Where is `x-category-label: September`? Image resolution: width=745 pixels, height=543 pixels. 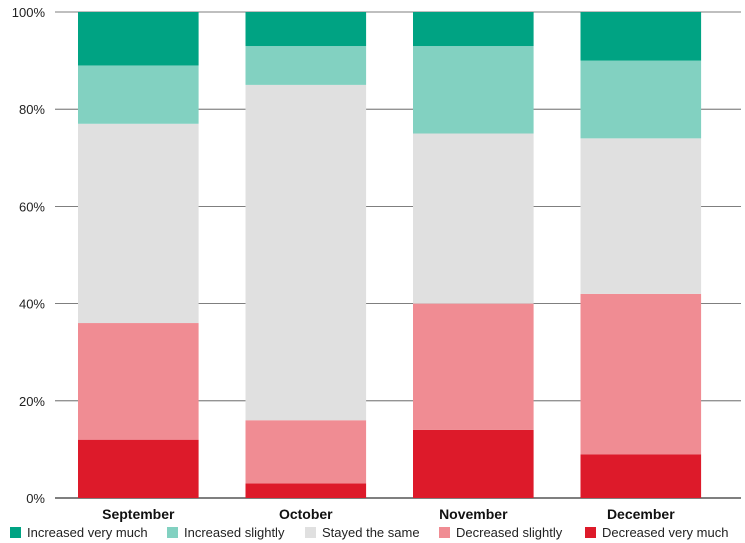 x-category-label: September is located at coordinates (138, 514).